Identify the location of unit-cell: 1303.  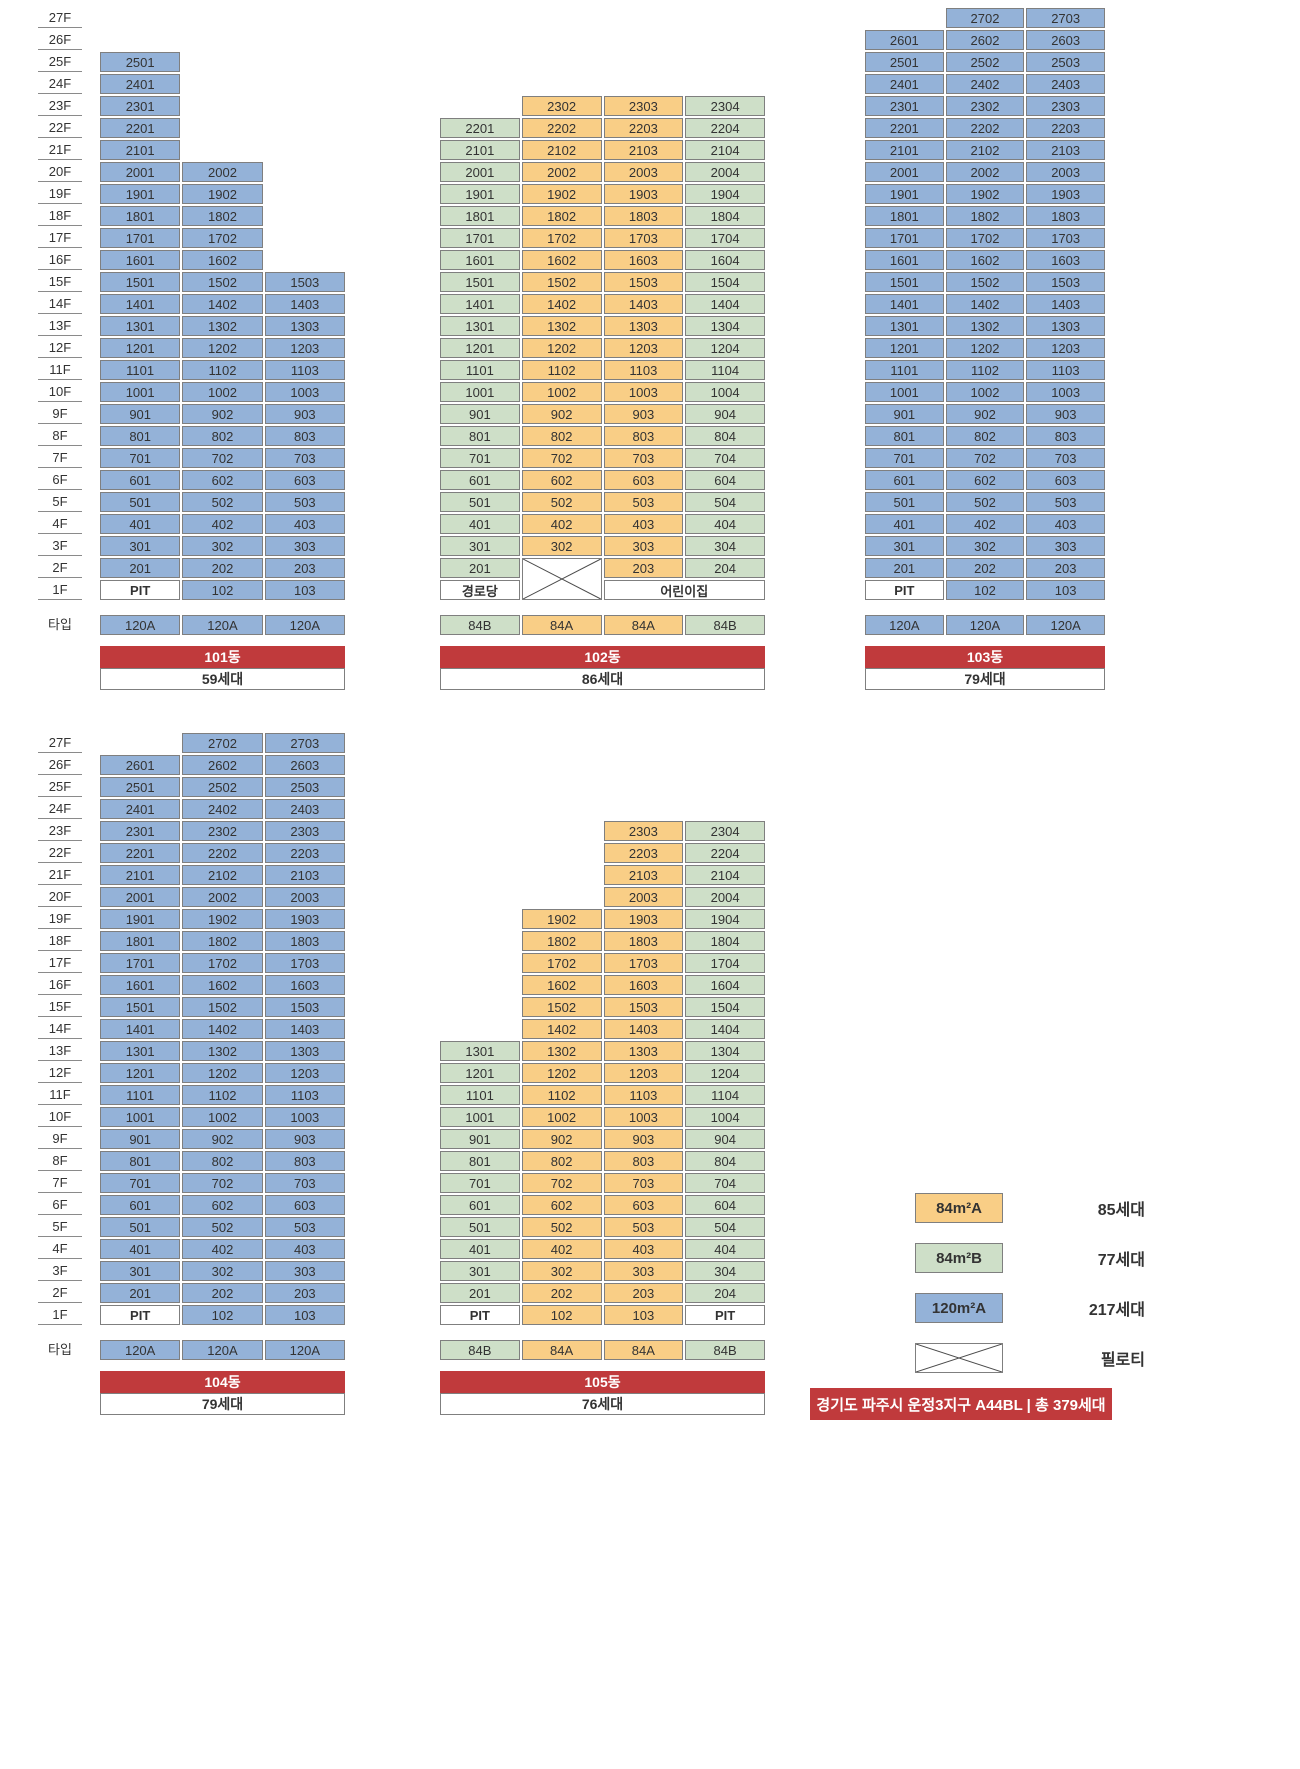
(1065, 326).